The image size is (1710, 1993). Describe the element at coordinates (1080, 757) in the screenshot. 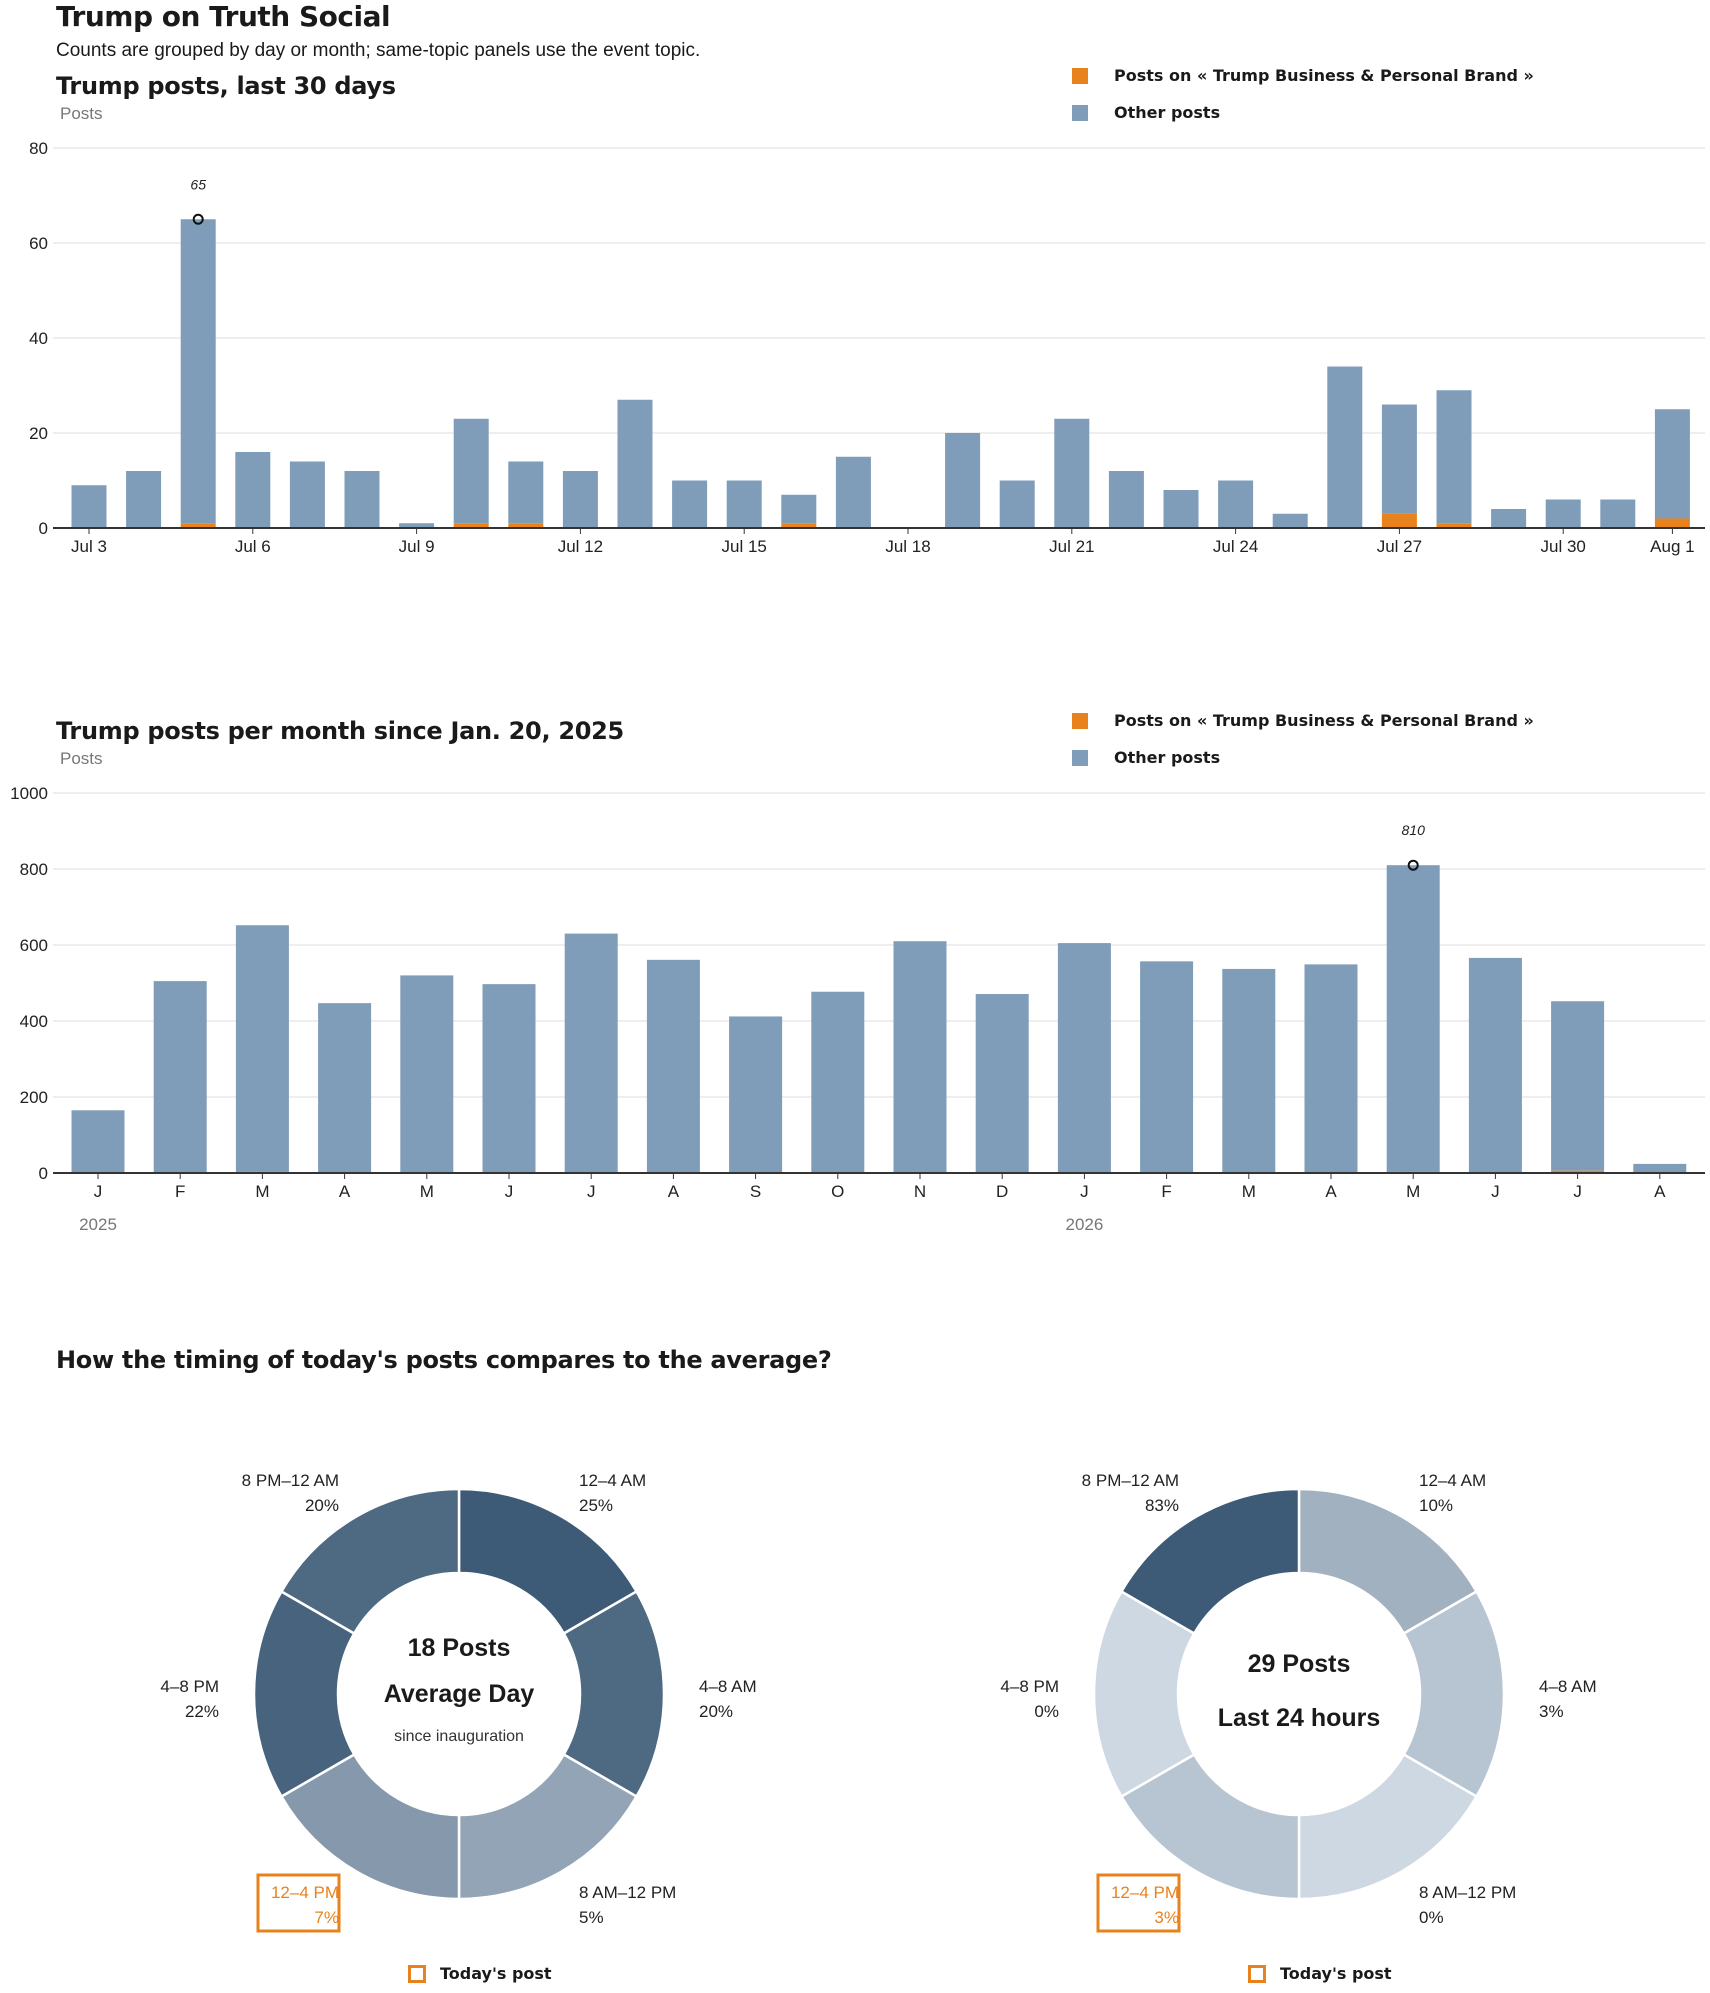

I see `legend-swatch-other` at that location.